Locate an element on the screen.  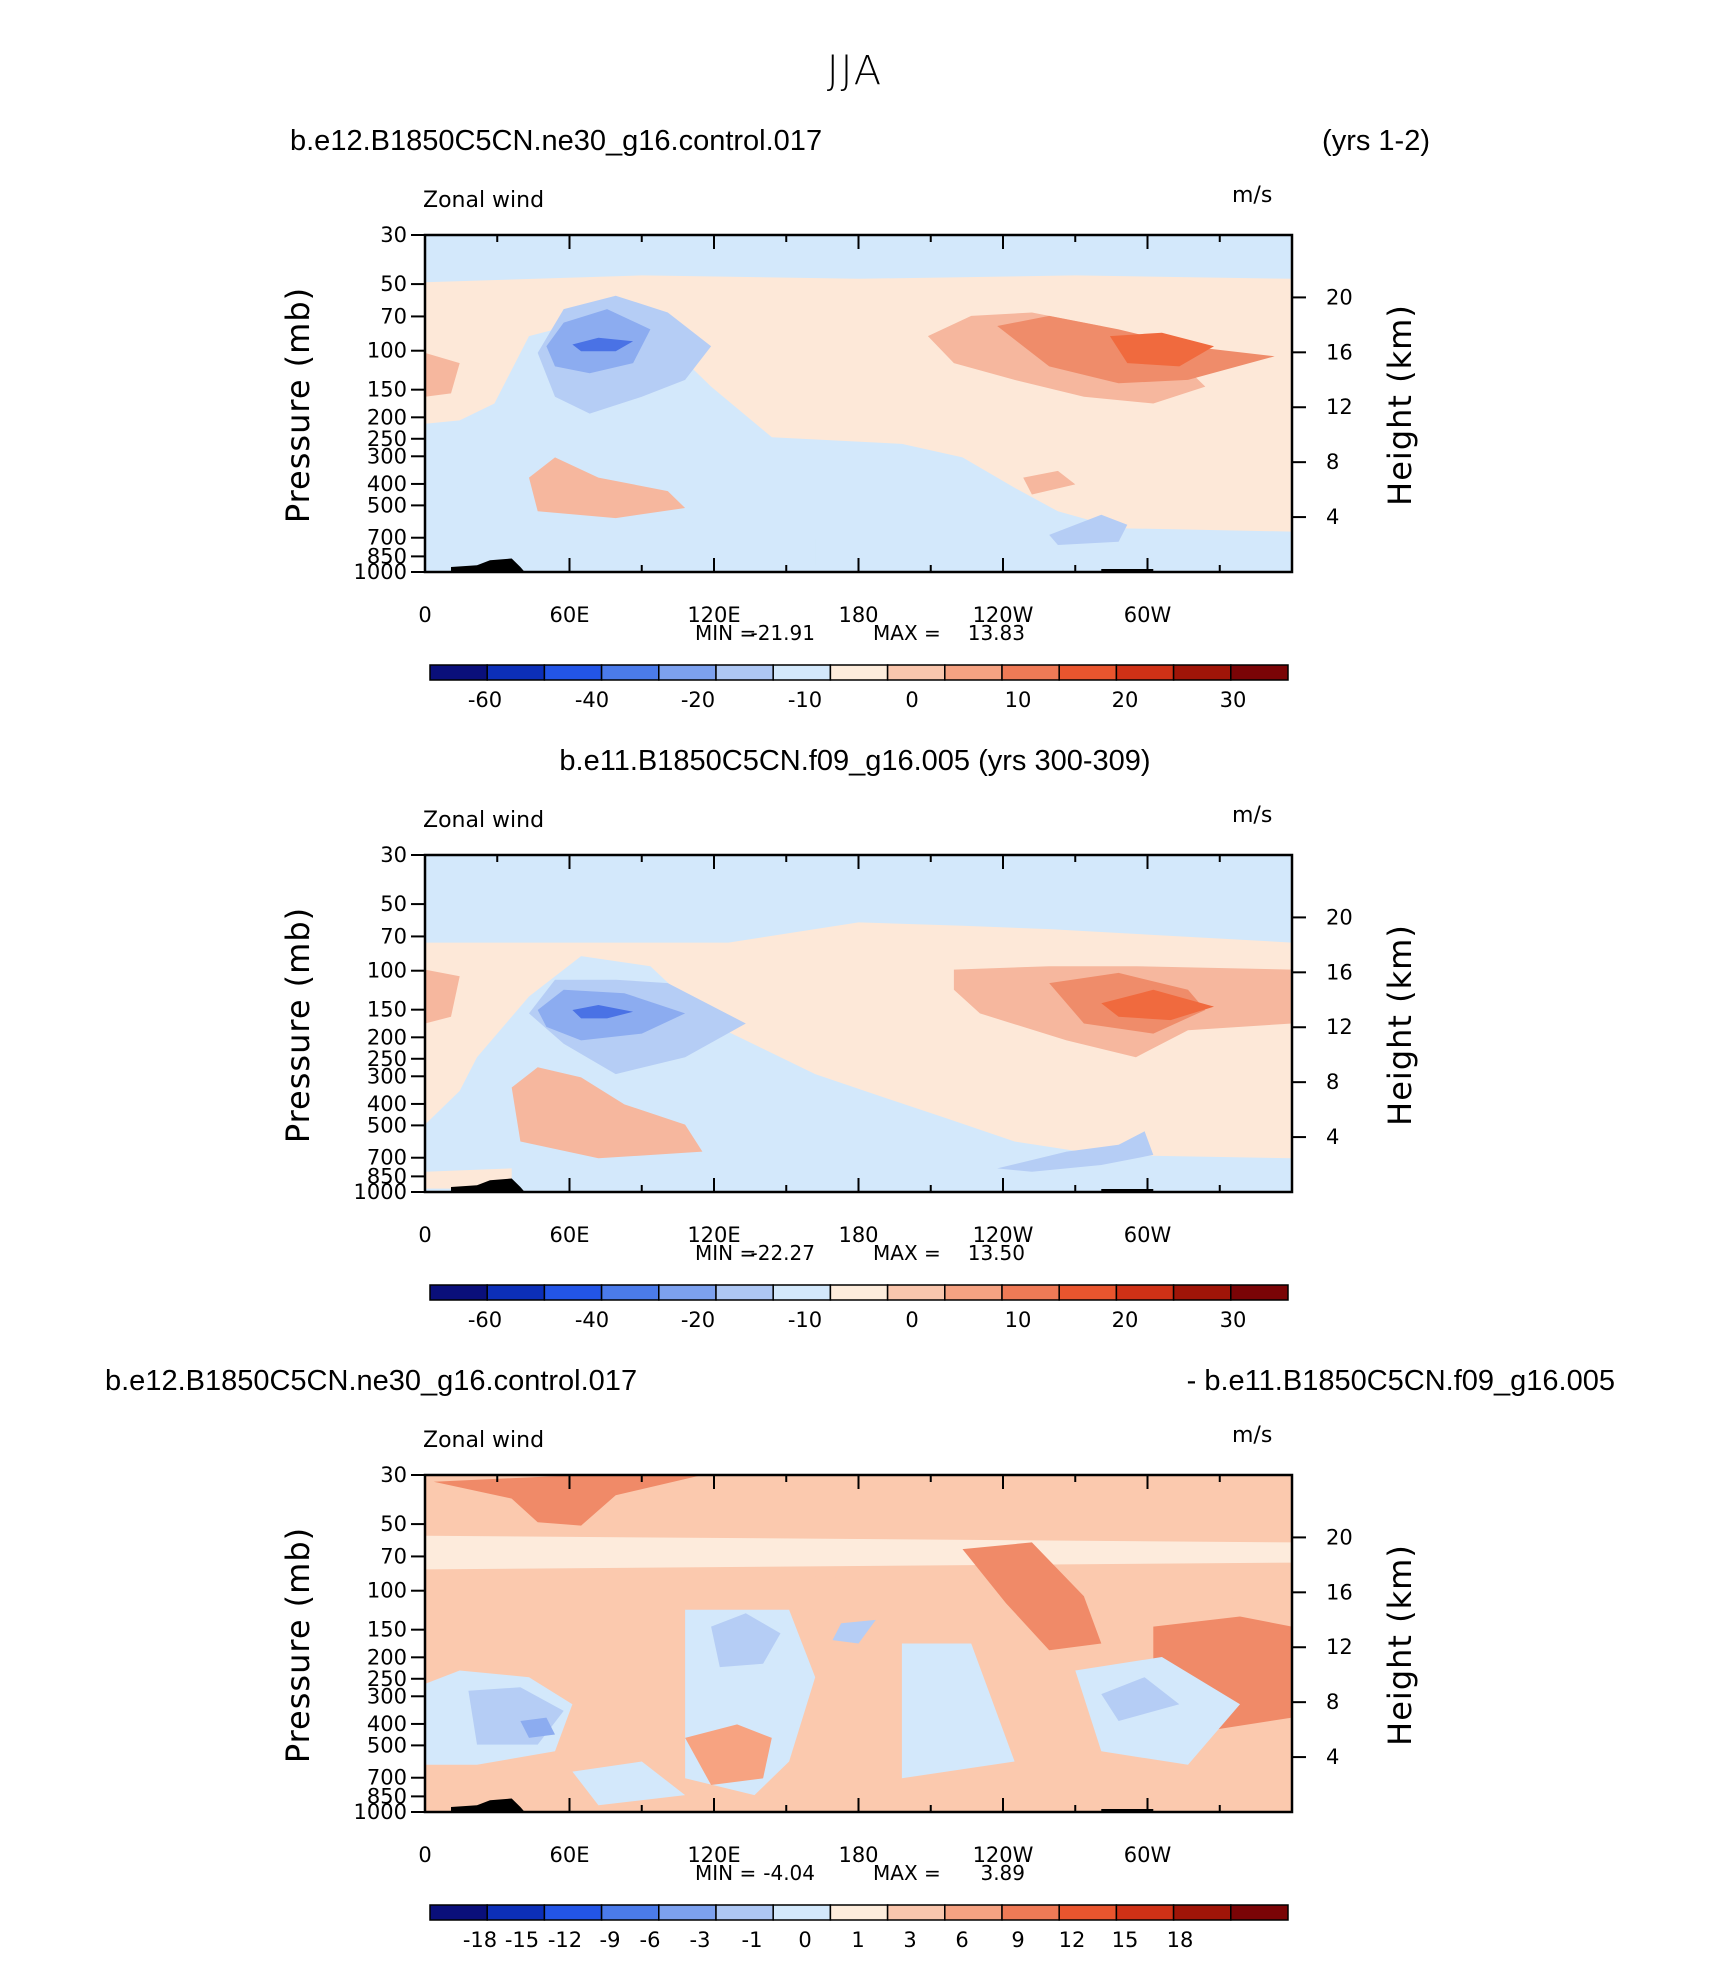
colorbar-label: -18 is located at coordinates (480, 1940).